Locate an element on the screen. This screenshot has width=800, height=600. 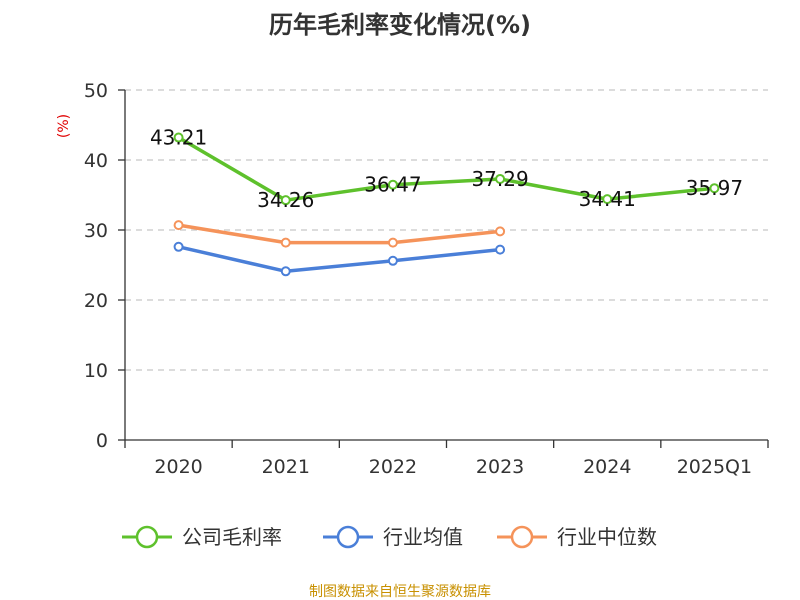
data-label: 34.26 is located at coordinates (285, 200).